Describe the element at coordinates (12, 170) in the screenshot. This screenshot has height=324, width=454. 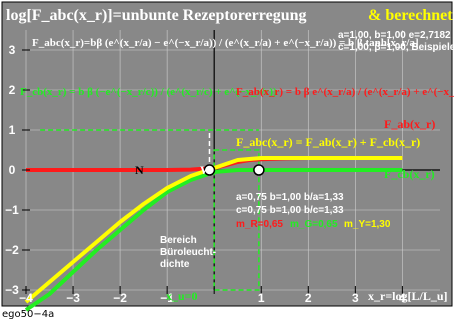
I see `y-tick-label-3: 0` at that location.